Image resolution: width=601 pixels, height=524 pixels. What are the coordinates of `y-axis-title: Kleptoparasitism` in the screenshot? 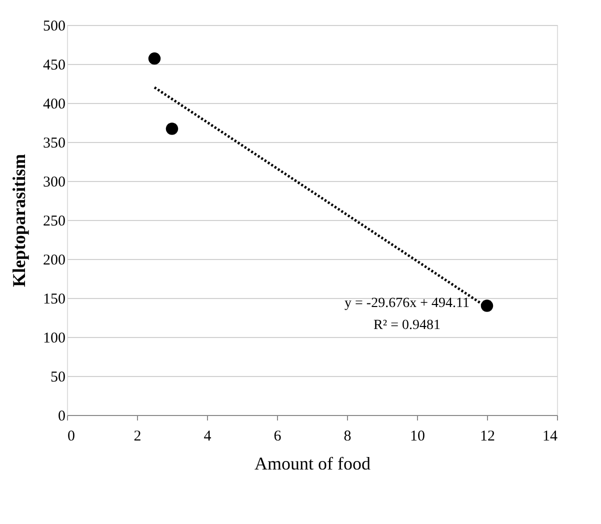 It's located at (19, 220).